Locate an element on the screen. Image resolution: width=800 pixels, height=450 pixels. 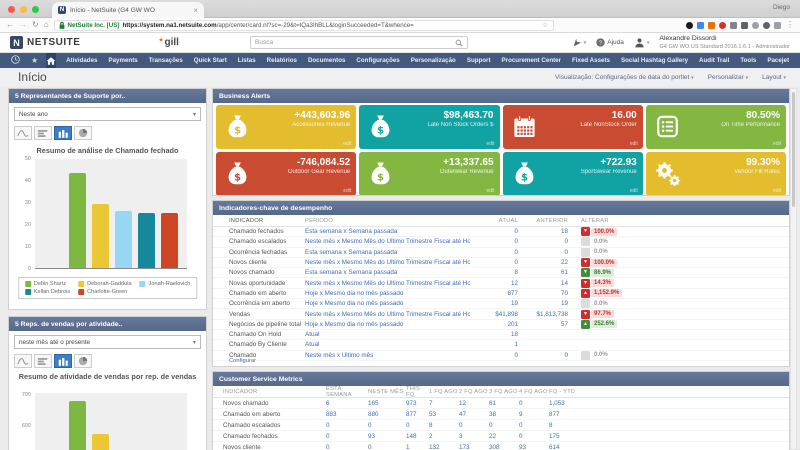
csm-value-link: 9 is located at coordinates (521, 414).